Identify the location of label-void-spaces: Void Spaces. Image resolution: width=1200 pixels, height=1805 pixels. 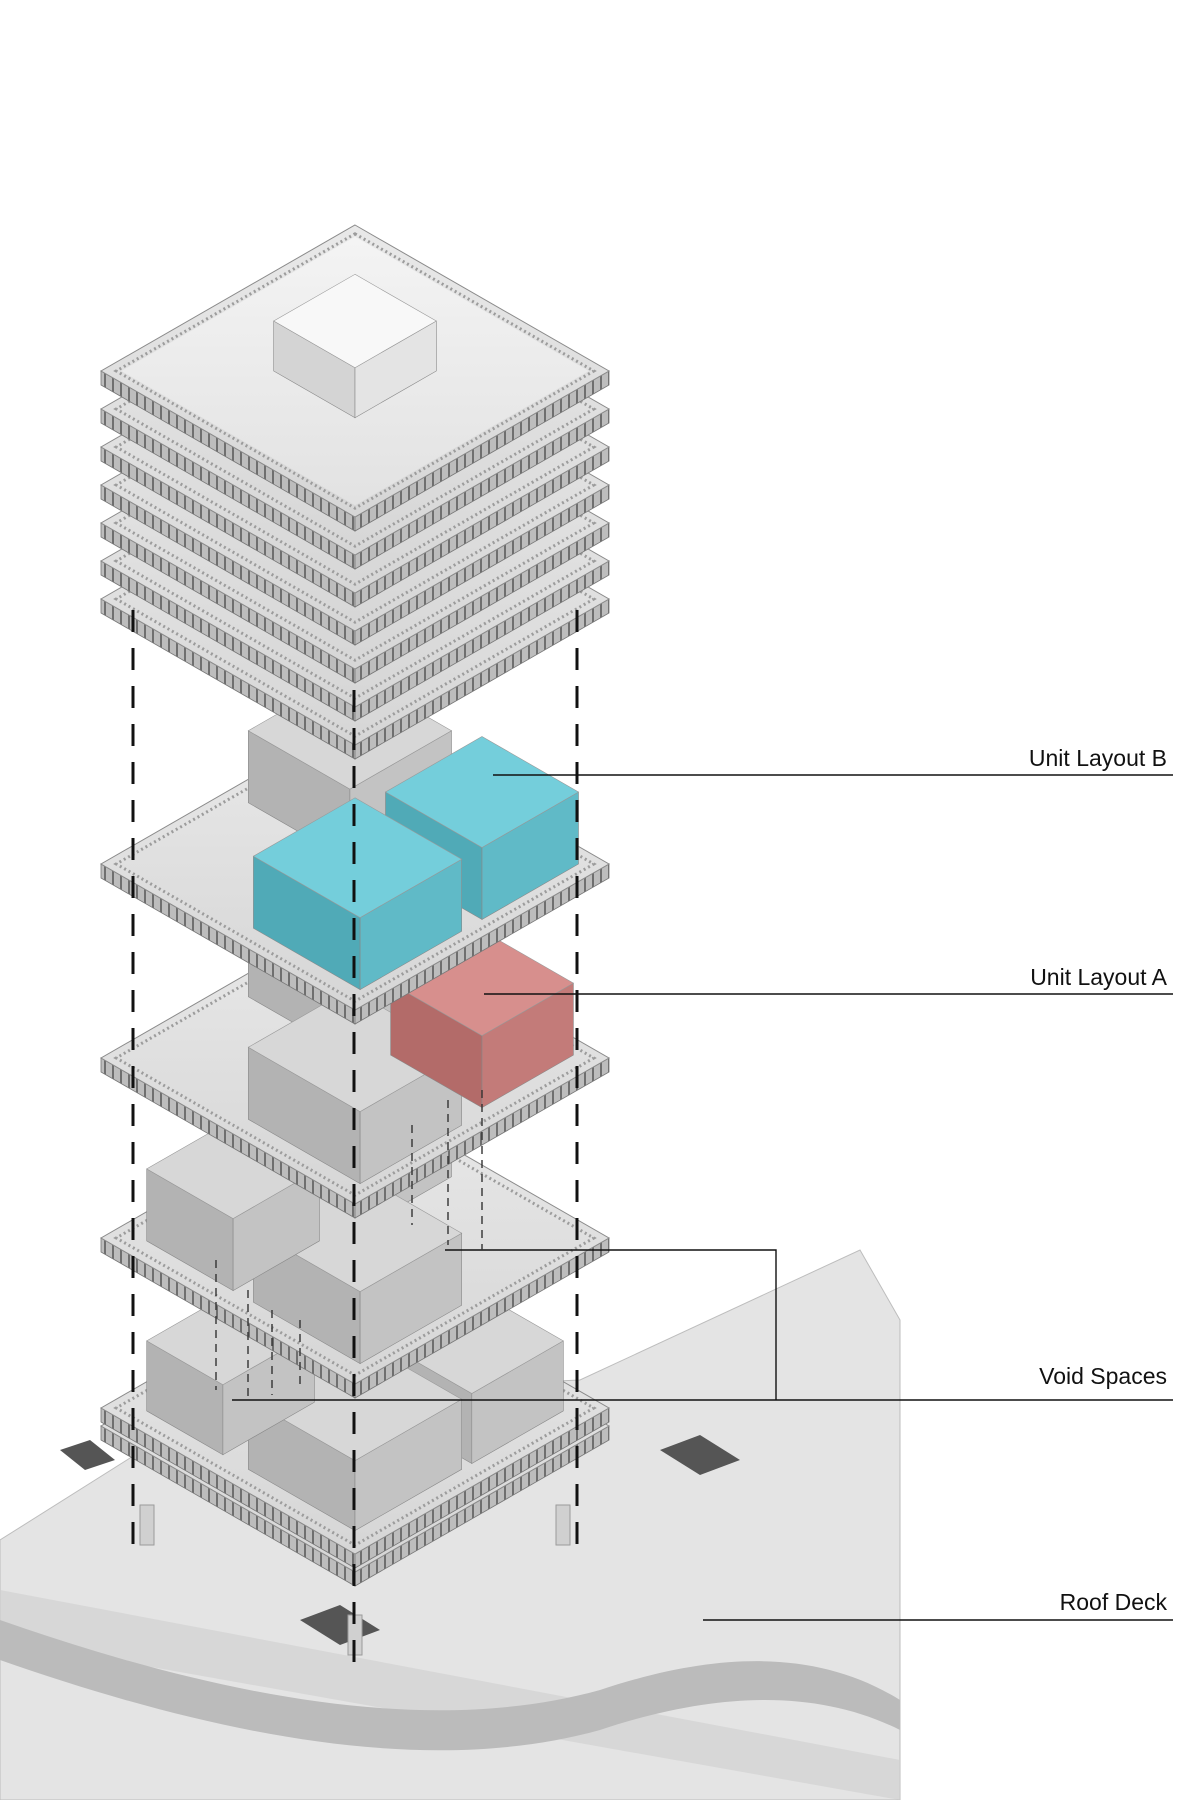
(1103, 1376).